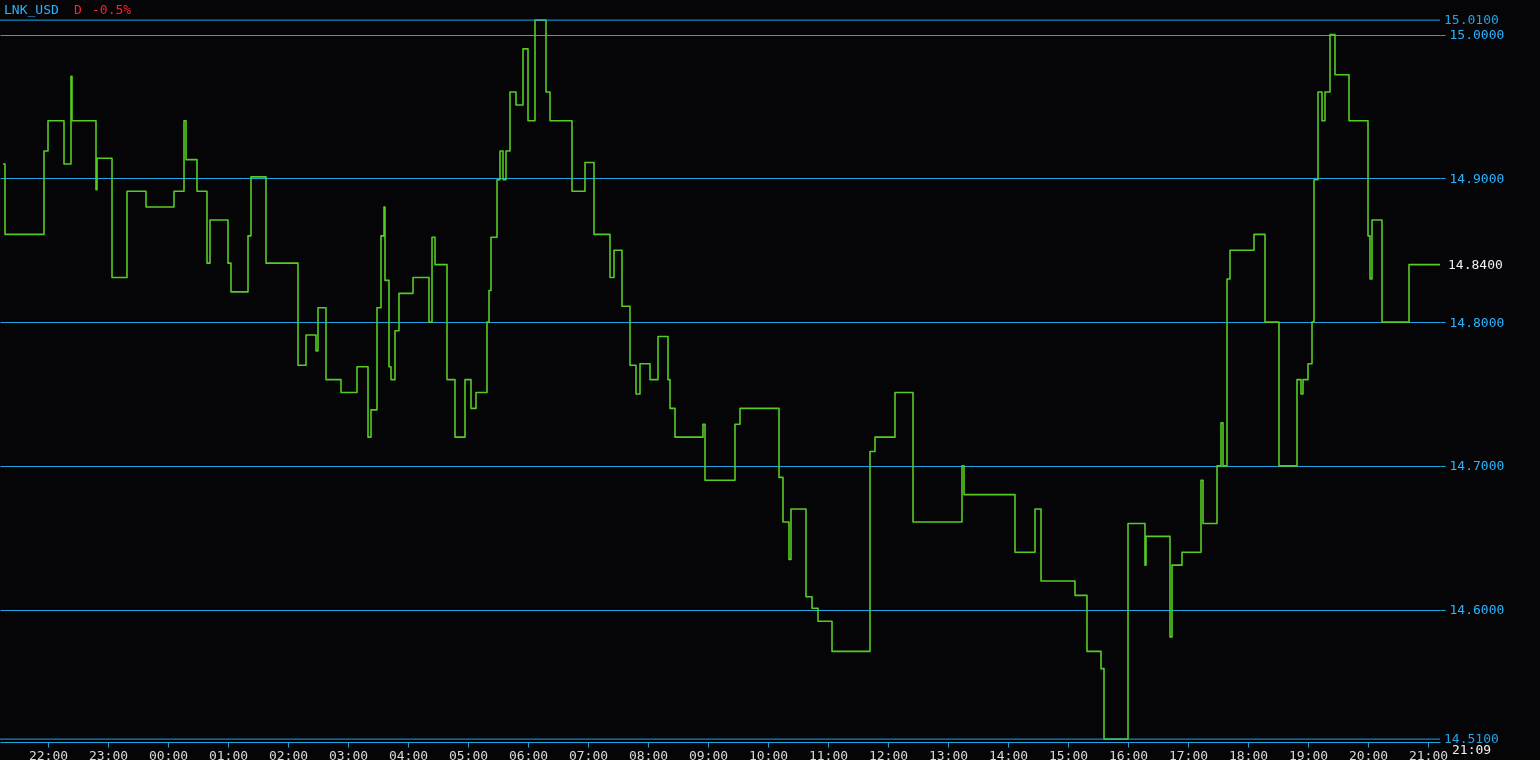 The width and height of the screenshot is (1540, 760). Describe the element at coordinates (588, 753) in the screenshot. I see `x-tick-label: 07:00` at that location.